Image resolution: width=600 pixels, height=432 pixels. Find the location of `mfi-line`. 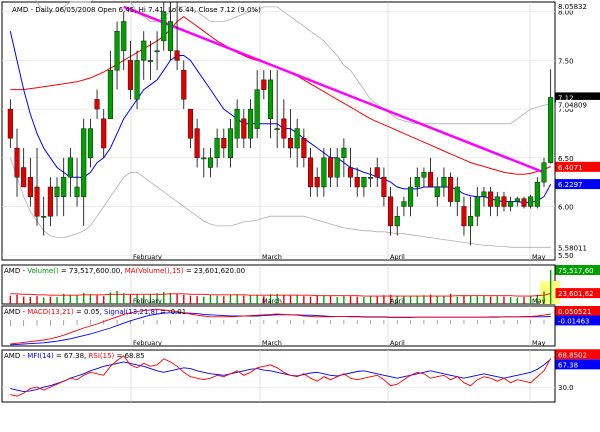

mfi-line is located at coordinates (280, 376).